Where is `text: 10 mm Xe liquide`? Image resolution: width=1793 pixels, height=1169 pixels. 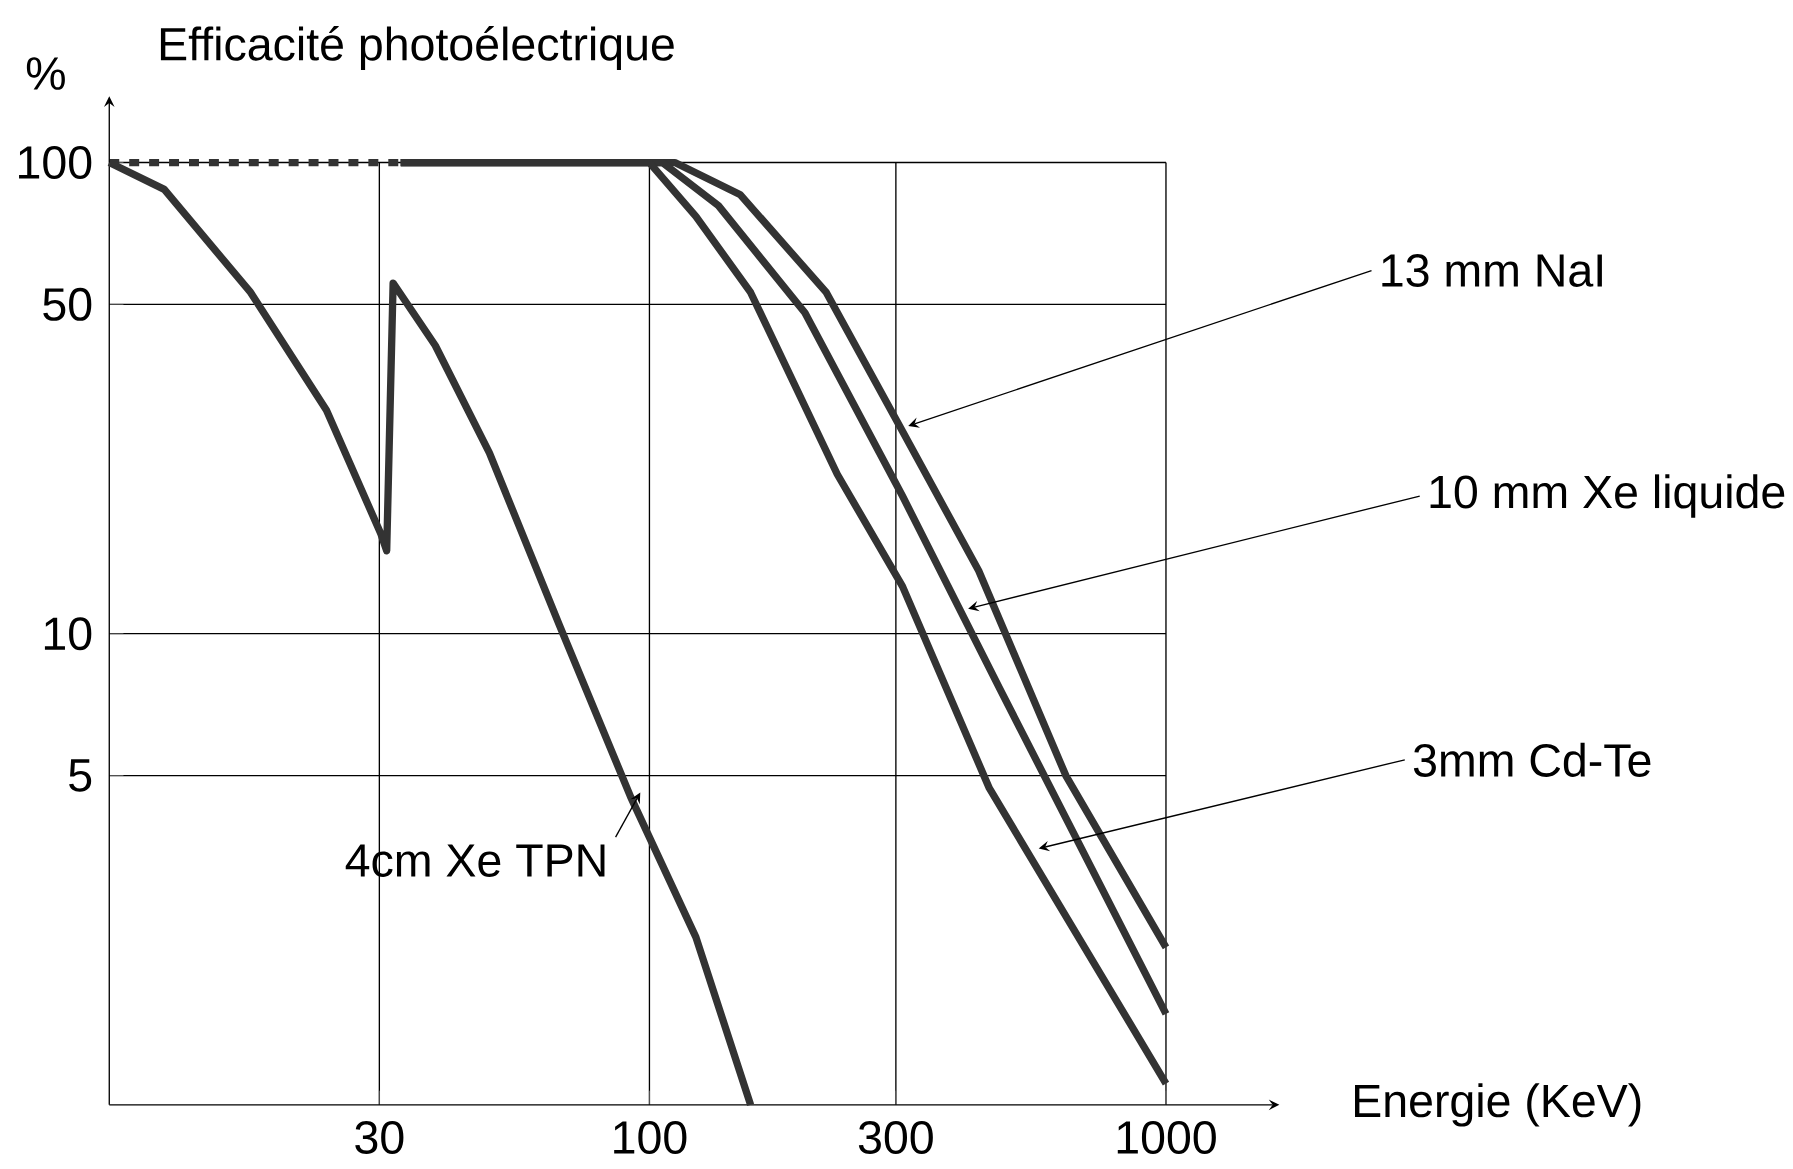 text: 10 mm Xe liquide is located at coordinates (1607, 496).